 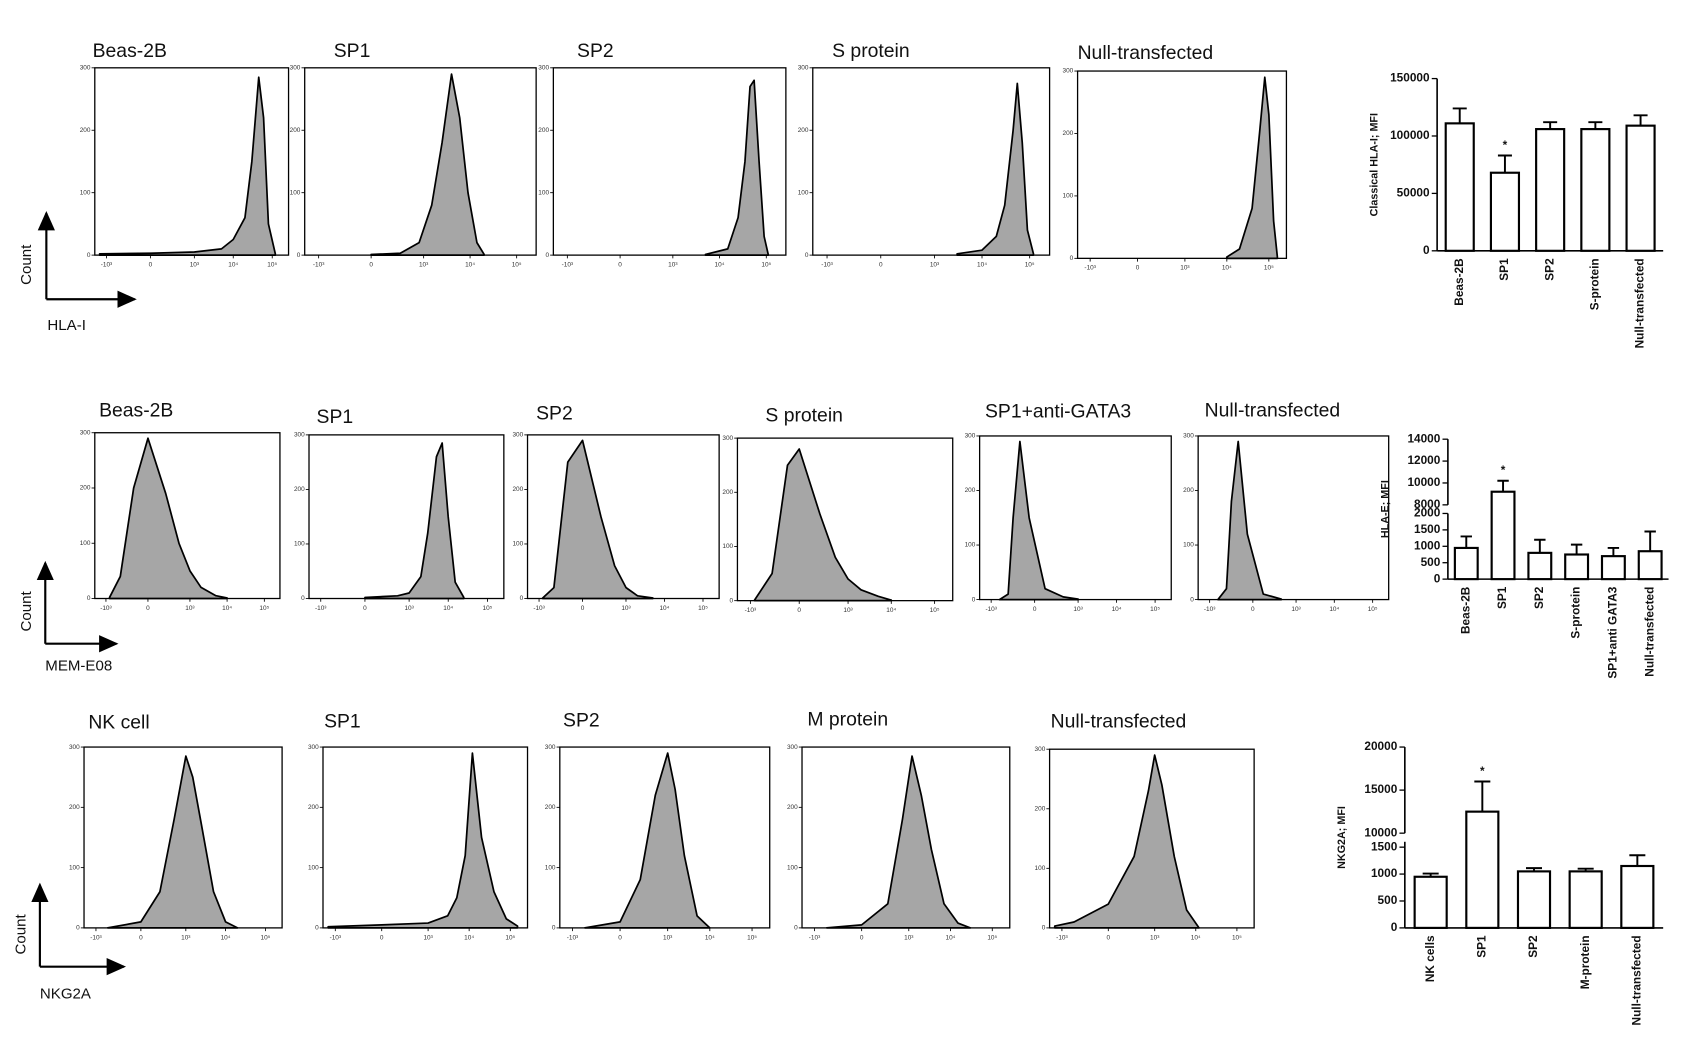 I want to click on x-tick-label: S-protein, so click(x=1576, y=613).